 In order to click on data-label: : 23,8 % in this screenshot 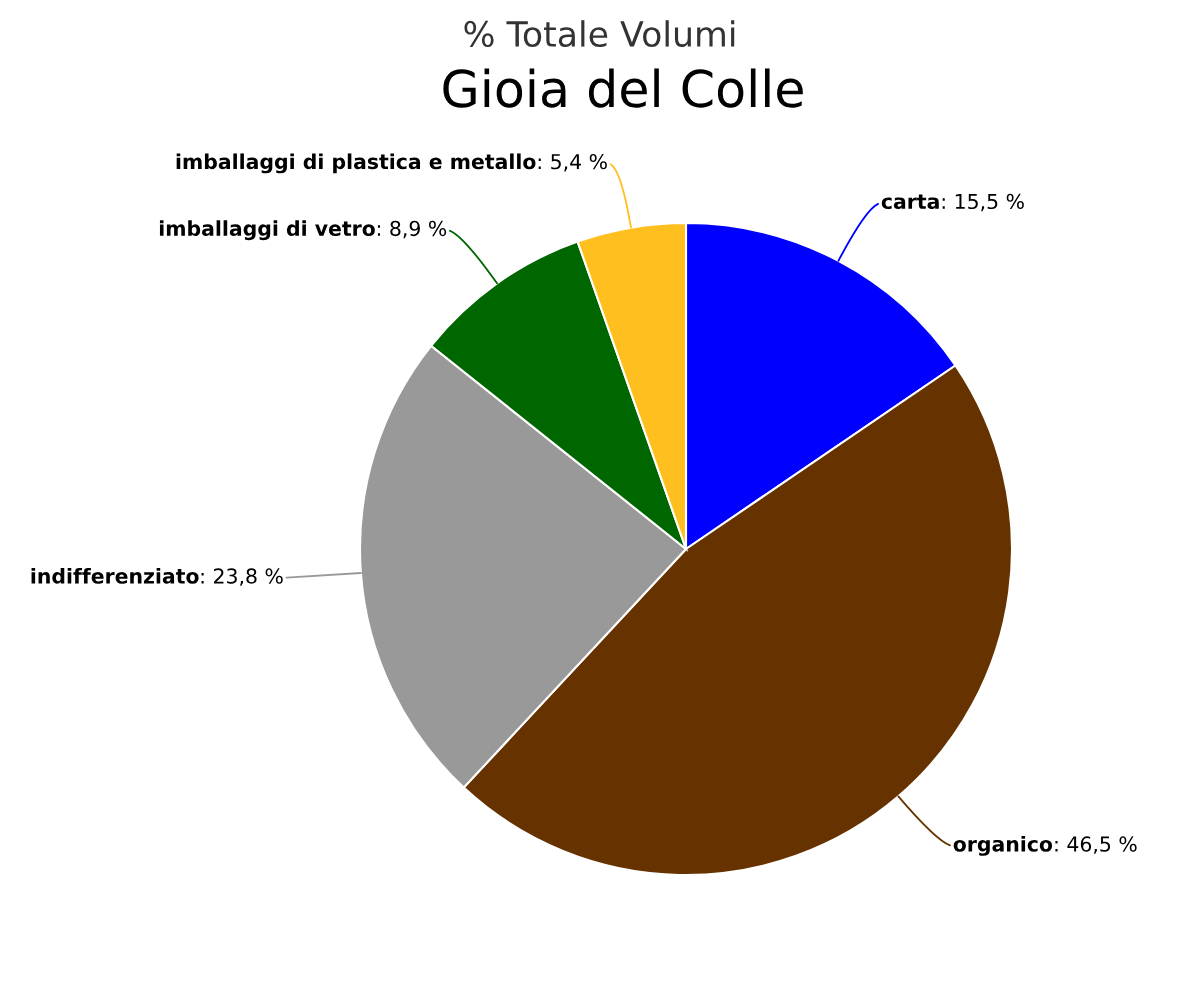, I will do `click(242, 577)`.